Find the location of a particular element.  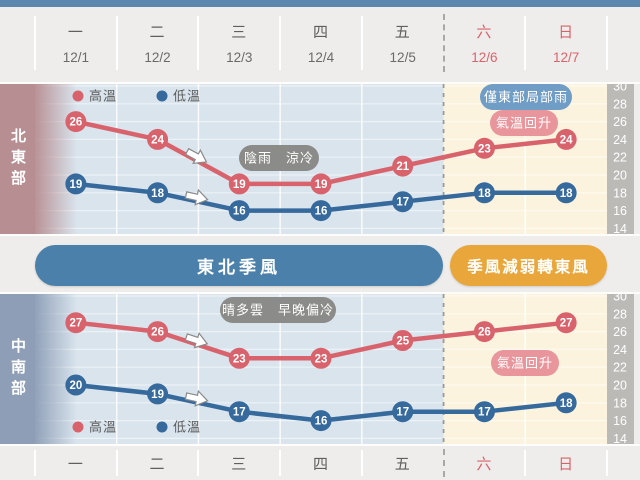

day-name: 六 is located at coordinates (484, 32).